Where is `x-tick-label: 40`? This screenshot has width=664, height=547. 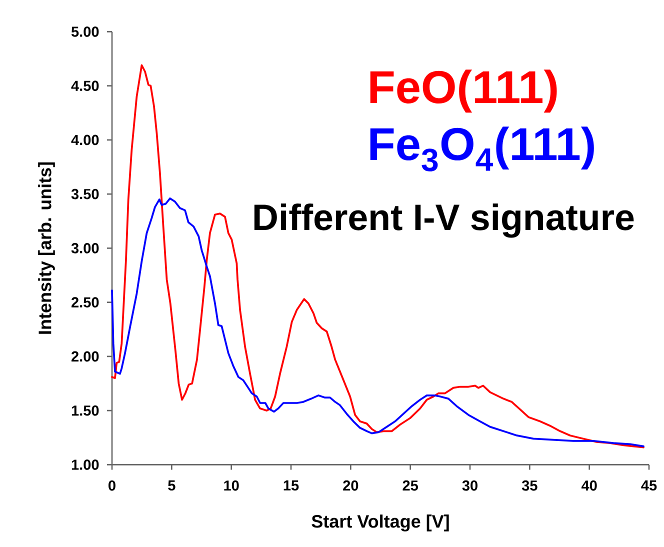 x-tick-label: 40 is located at coordinates (589, 485).